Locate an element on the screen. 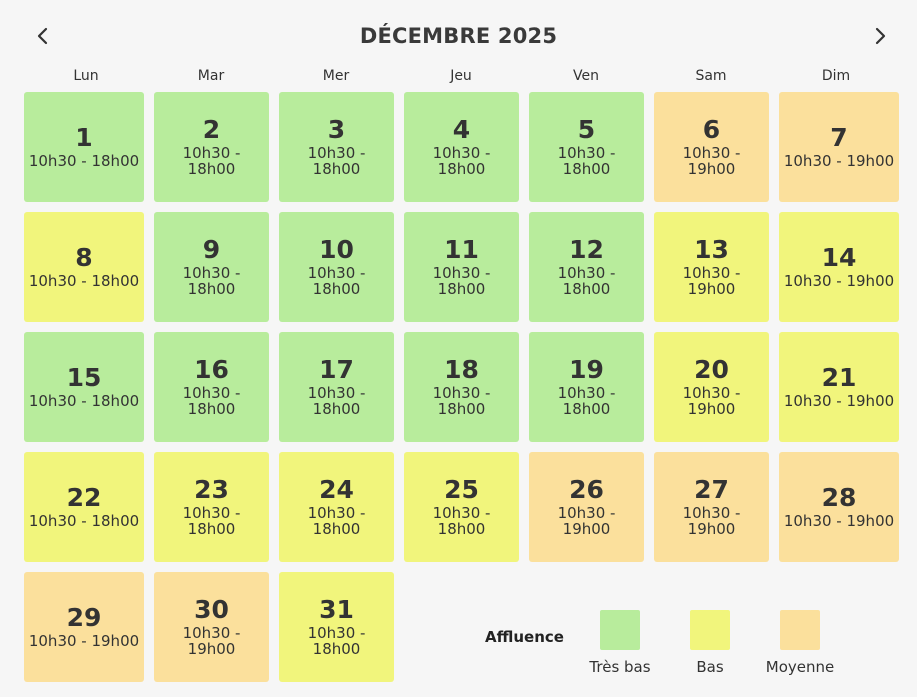  day-cell: 8 10h30 - 18h00 is located at coordinates (84, 267).